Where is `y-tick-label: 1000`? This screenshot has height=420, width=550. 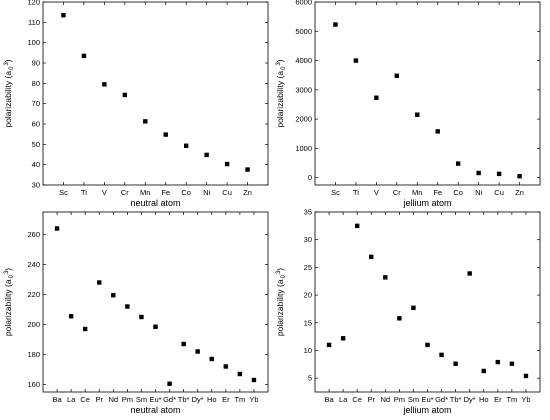 y-tick-label: 1000 is located at coordinates (303, 148).